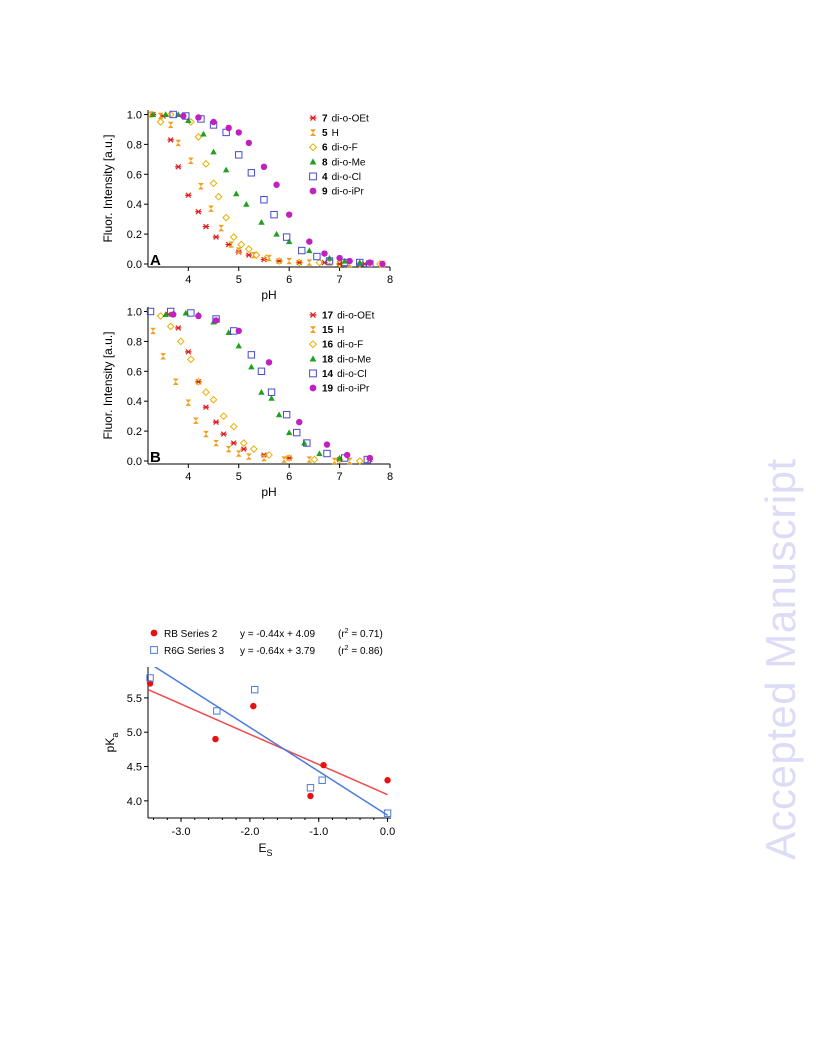 This screenshot has width=816, height=1056. Describe the element at coordinates (134, 802) in the screenshot. I see `y-tick-label: 4.0` at that location.